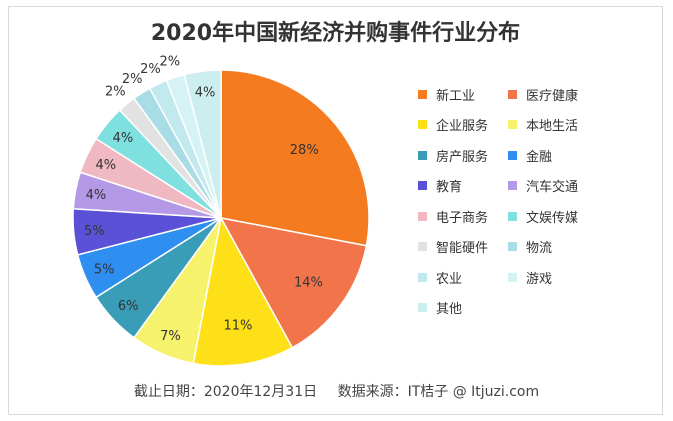  I want to click on legend-item: 房产服务, so click(453, 155).